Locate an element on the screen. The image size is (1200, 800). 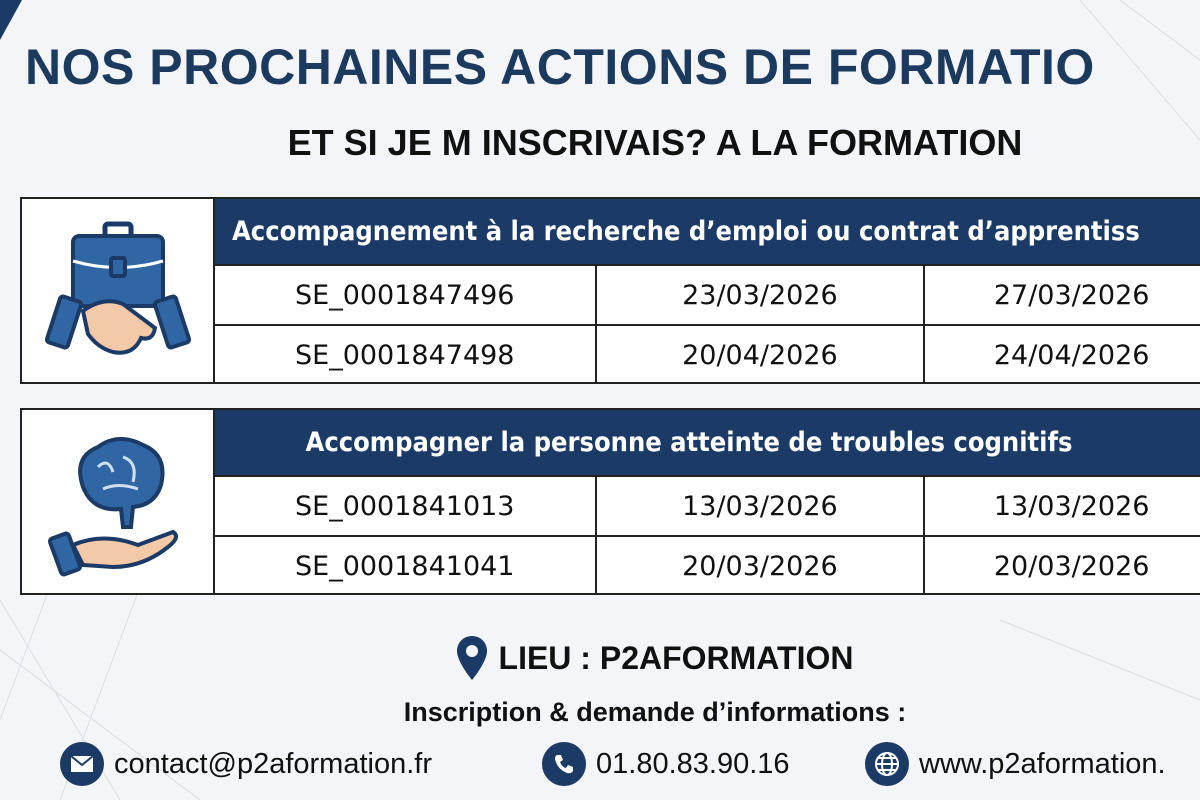
session-code: SE_0001841041 is located at coordinates (406, 566).